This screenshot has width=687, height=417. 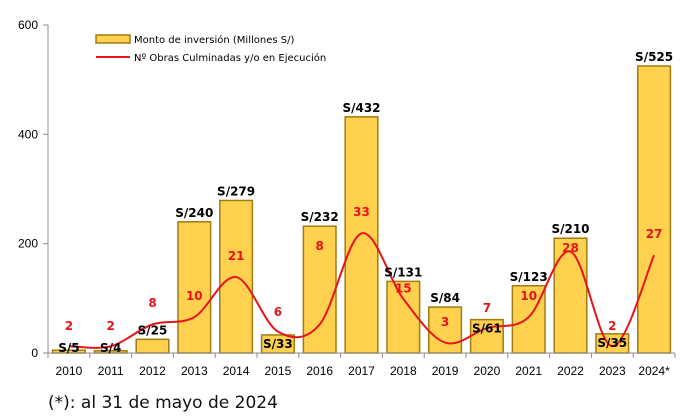 What do you see at coordinates (113, 39) in the screenshot?
I see `legend-swatch-investment` at bounding box center [113, 39].